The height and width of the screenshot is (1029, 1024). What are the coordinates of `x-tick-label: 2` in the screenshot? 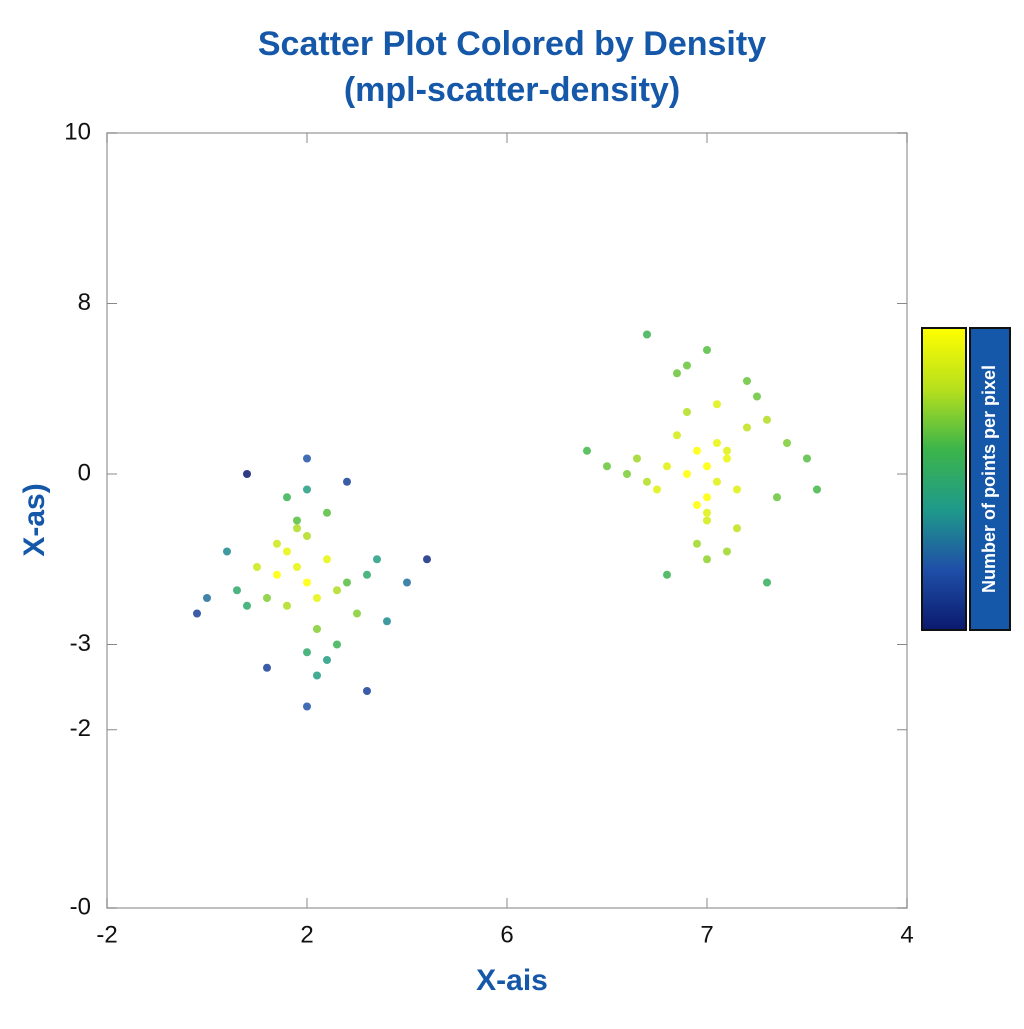 It's located at (306, 934).